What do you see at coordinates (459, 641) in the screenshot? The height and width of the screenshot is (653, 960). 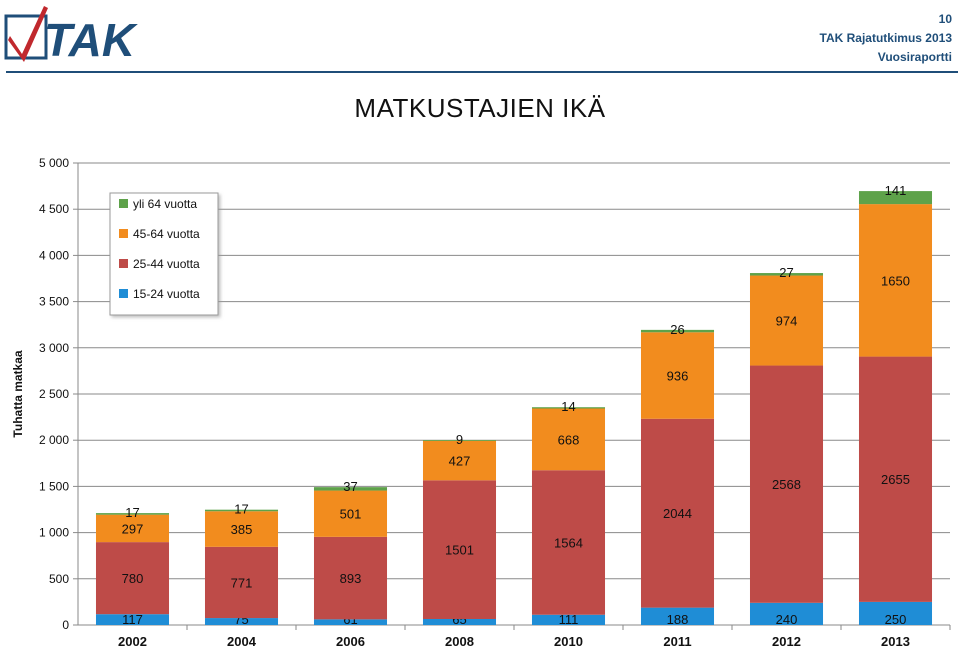 I see `x-tick-label: 2008` at bounding box center [459, 641].